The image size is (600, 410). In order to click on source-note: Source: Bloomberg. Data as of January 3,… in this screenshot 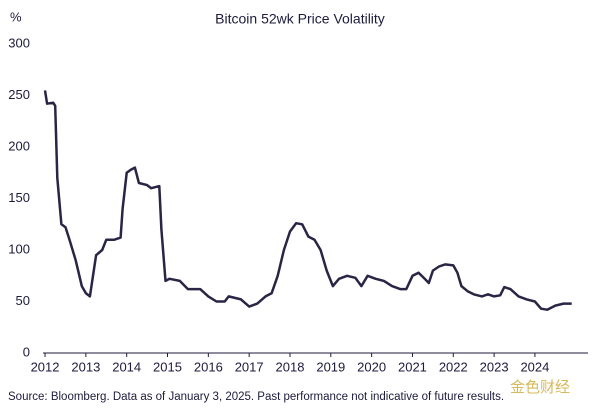, I will do `click(256, 397)`.